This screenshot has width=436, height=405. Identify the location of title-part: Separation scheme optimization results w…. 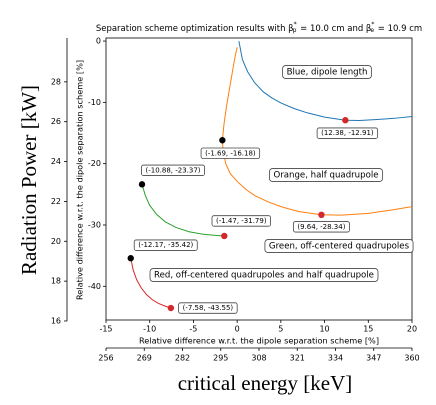
(195, 29).